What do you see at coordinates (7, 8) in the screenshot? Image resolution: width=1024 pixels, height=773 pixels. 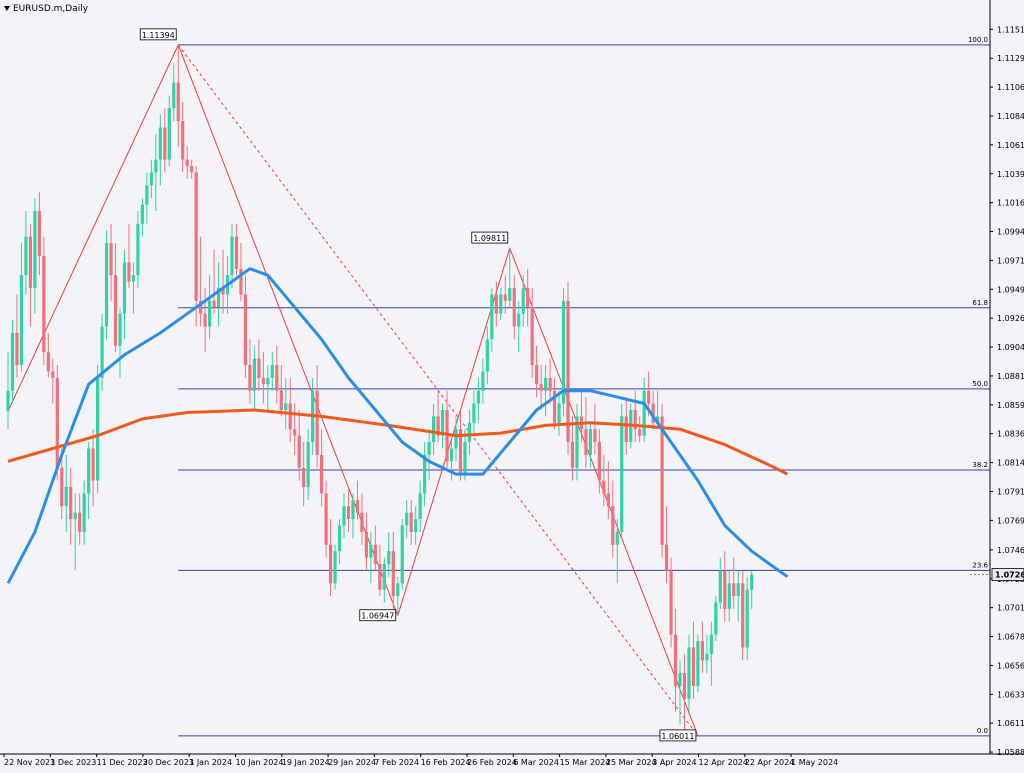 I see `dropdown-triangle-icon` at bounding box center [7, 8].